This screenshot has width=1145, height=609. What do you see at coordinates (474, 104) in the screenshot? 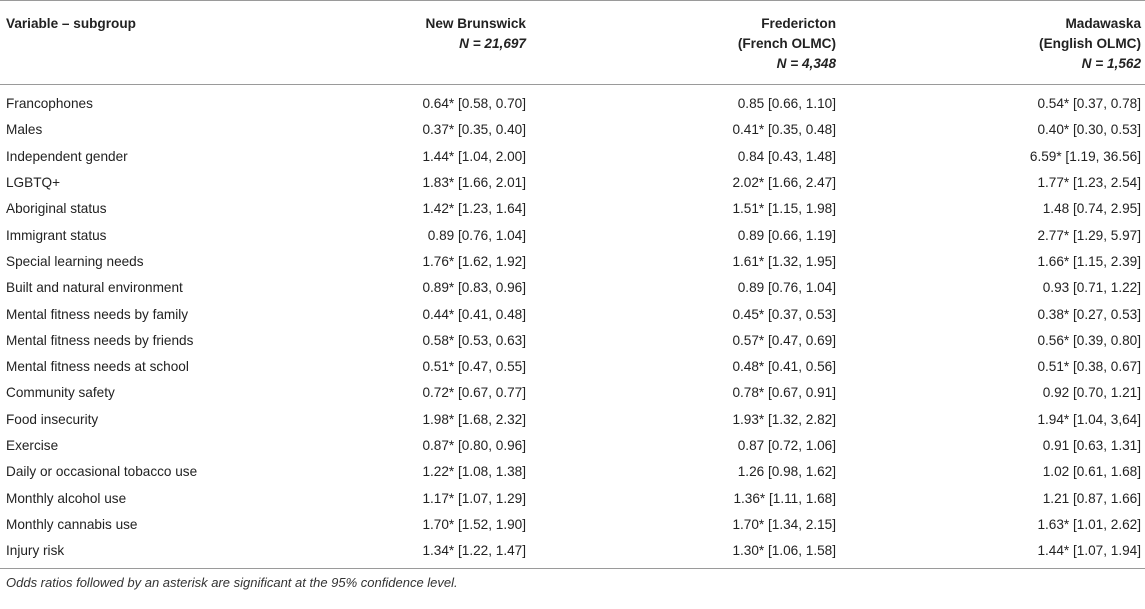
I see `cell-new-brunswick: 0.64* [0.58, 0.70]` at bounding box center [474, 104].